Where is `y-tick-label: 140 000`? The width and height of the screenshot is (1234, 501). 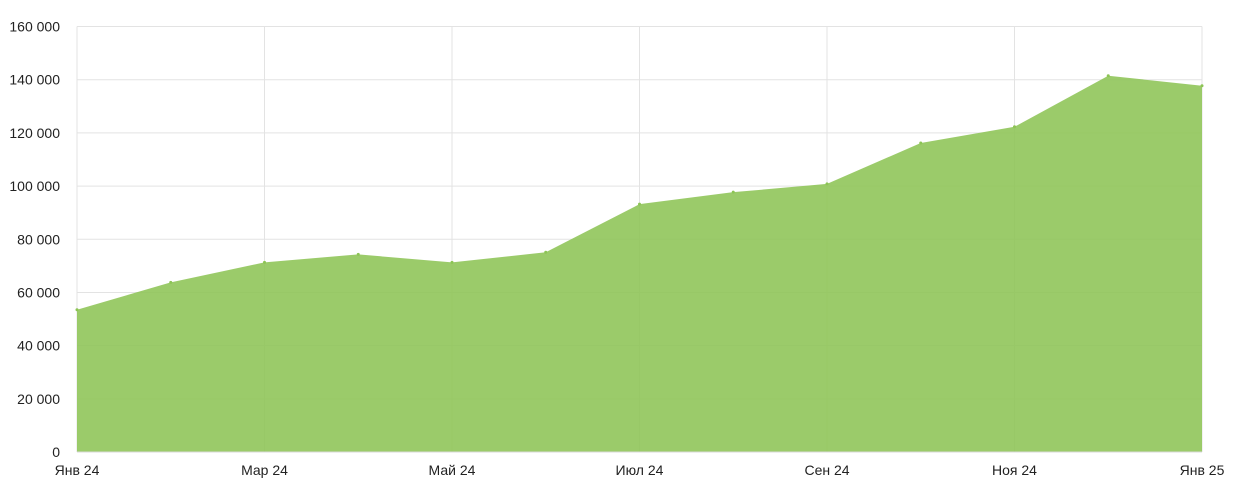
y-tick-label: 140 000 is located at coordinates (34, 80).